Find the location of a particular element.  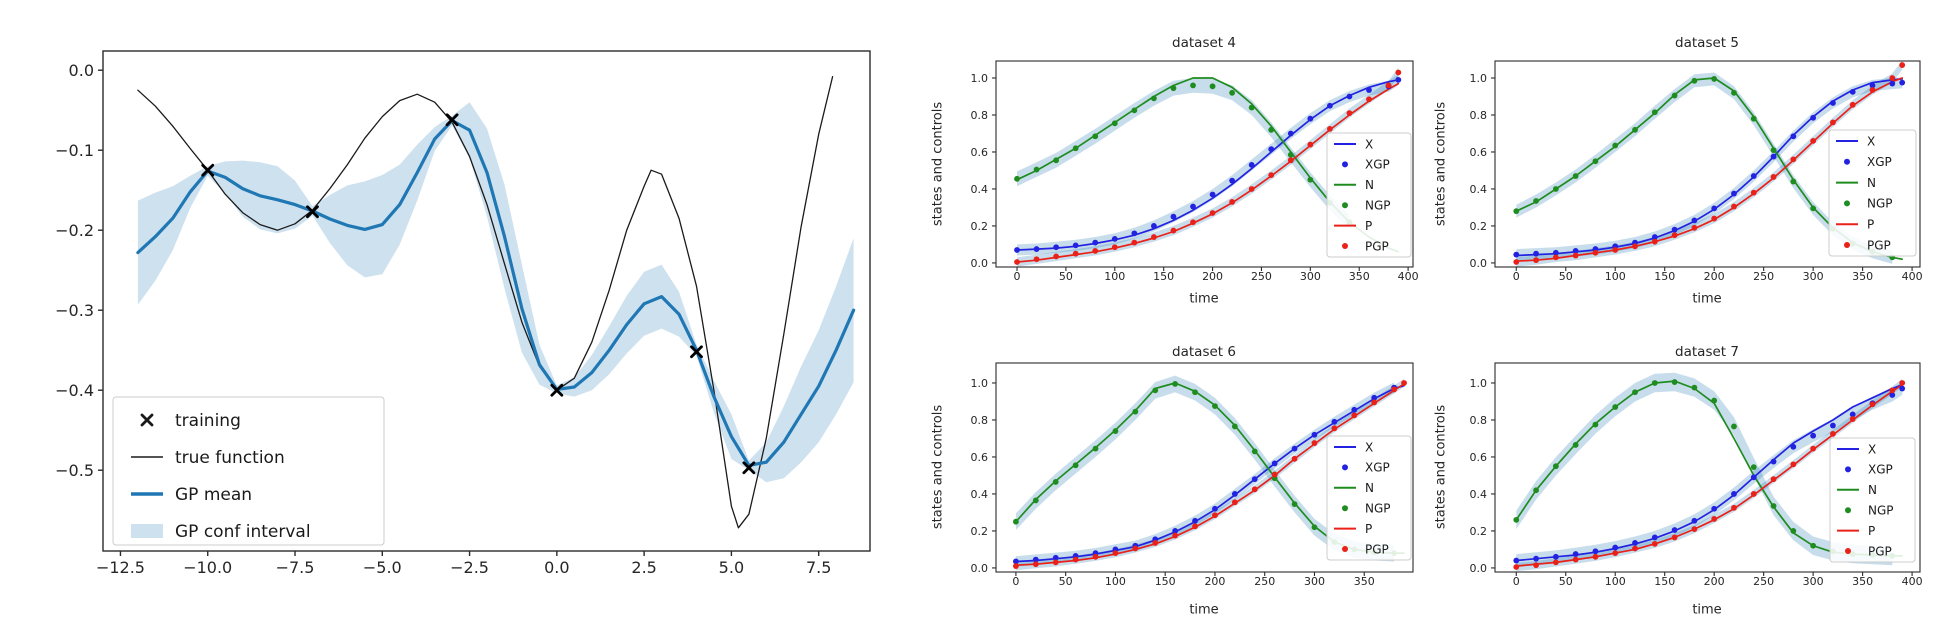

x-tick-label: 300 is located at coordinates (1310, 276).